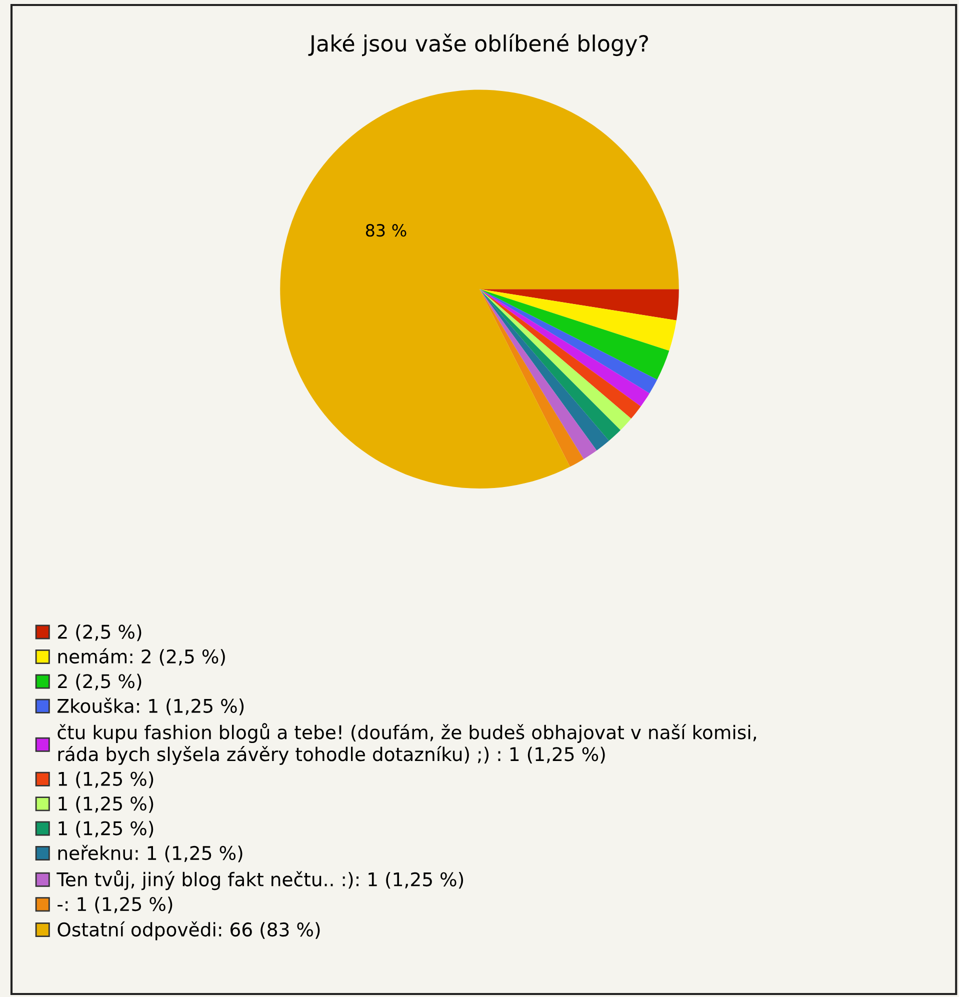 The width and height of the screenshot is (959, 997). What do you see at coordinates (141, 657) in the screenshot?
I see `legend-label: nemám: 2 (2,5 %)` at bounding box center [141, 657].